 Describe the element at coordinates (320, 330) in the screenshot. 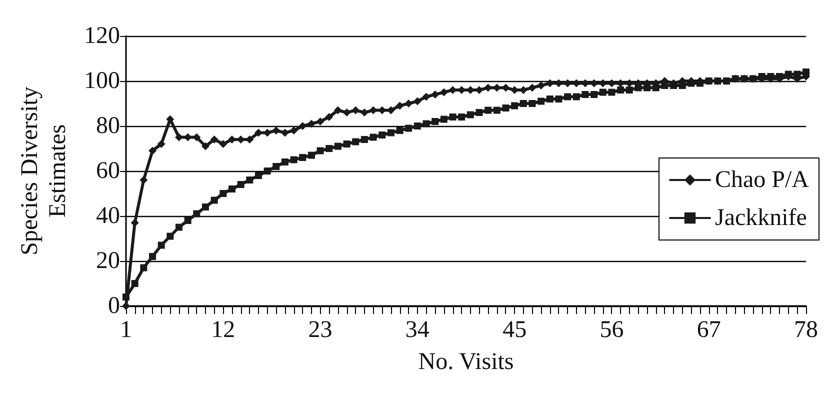

I see `x-tick-label: 23` at that location.